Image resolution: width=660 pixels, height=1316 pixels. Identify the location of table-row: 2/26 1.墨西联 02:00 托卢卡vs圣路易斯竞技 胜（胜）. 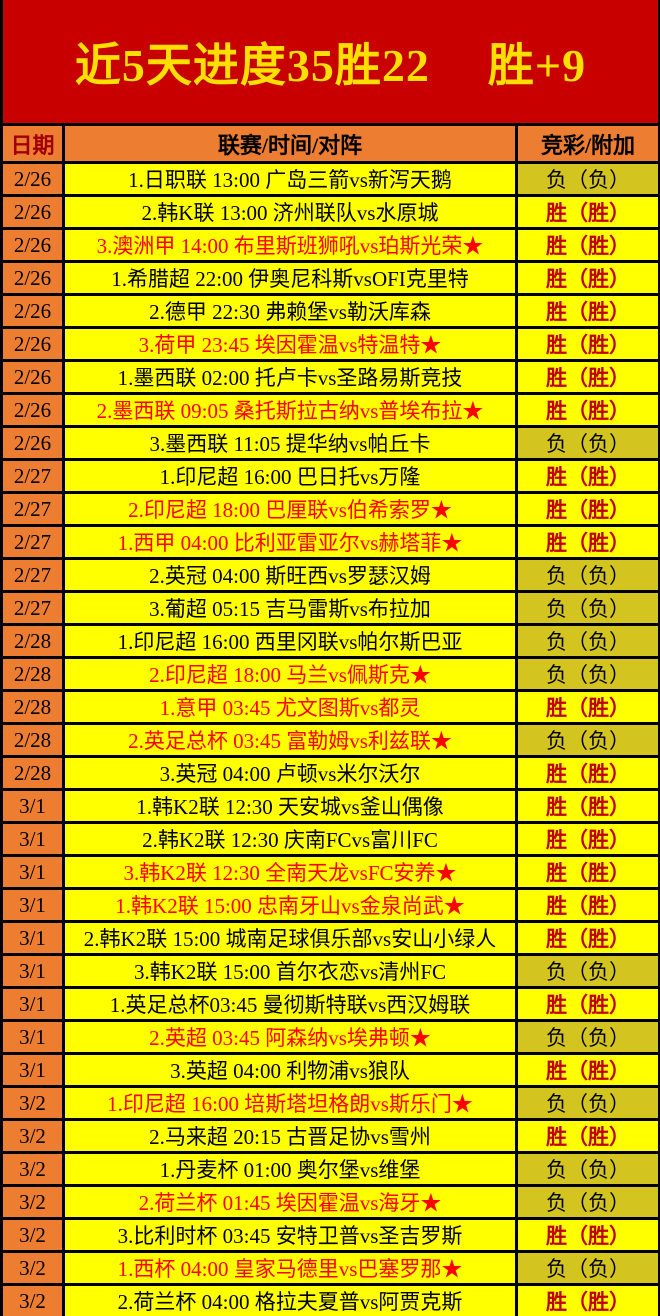
(330, 375).